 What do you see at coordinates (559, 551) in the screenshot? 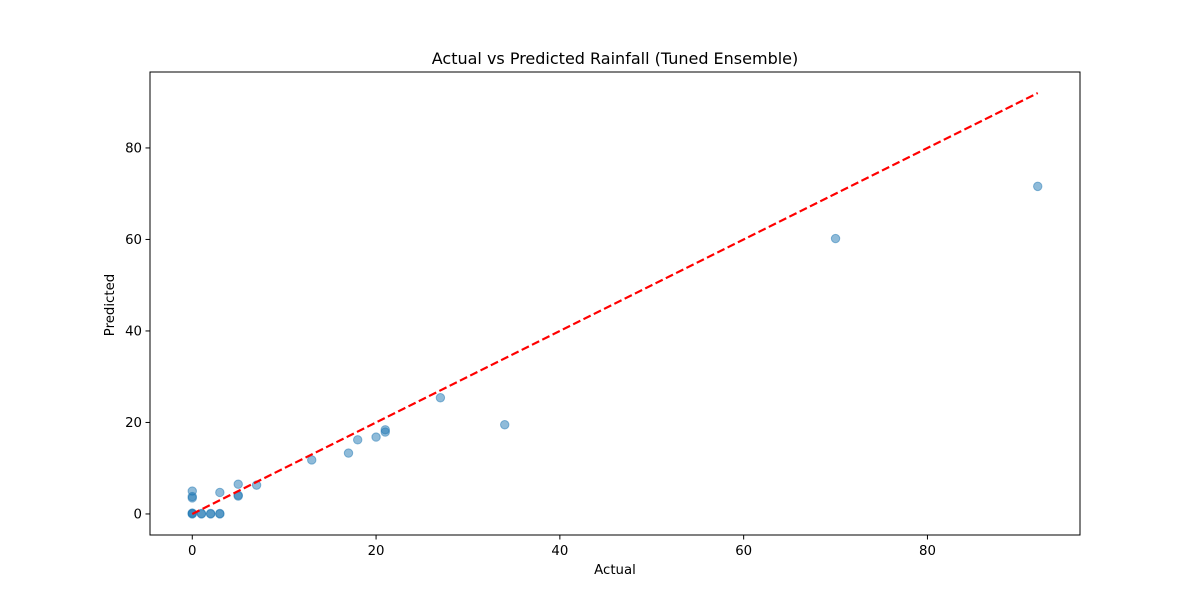
I see `x-tick-label: 40` at bounding box center [559, 551].